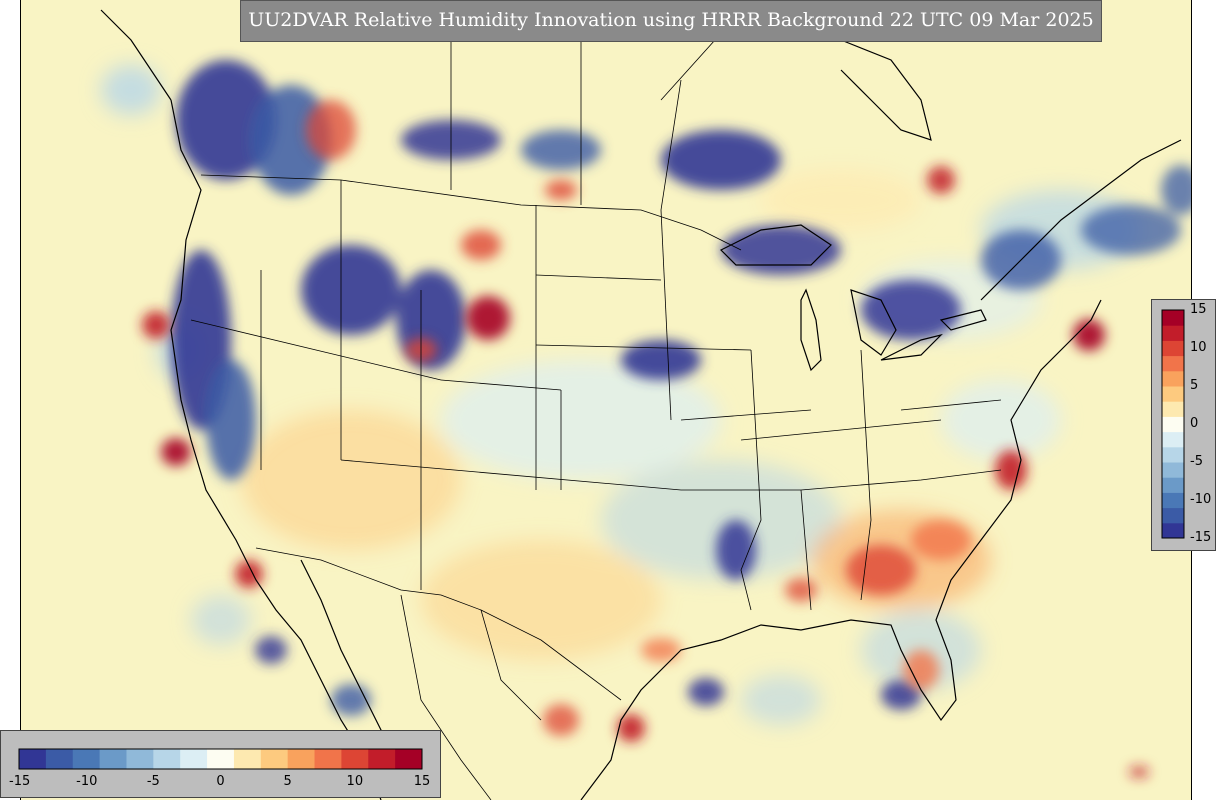 This screenshot has width=1216, height=800. Describe the element at coordinates (873, 322) in the screenshot. I see `great-lakes-huron` at that location.